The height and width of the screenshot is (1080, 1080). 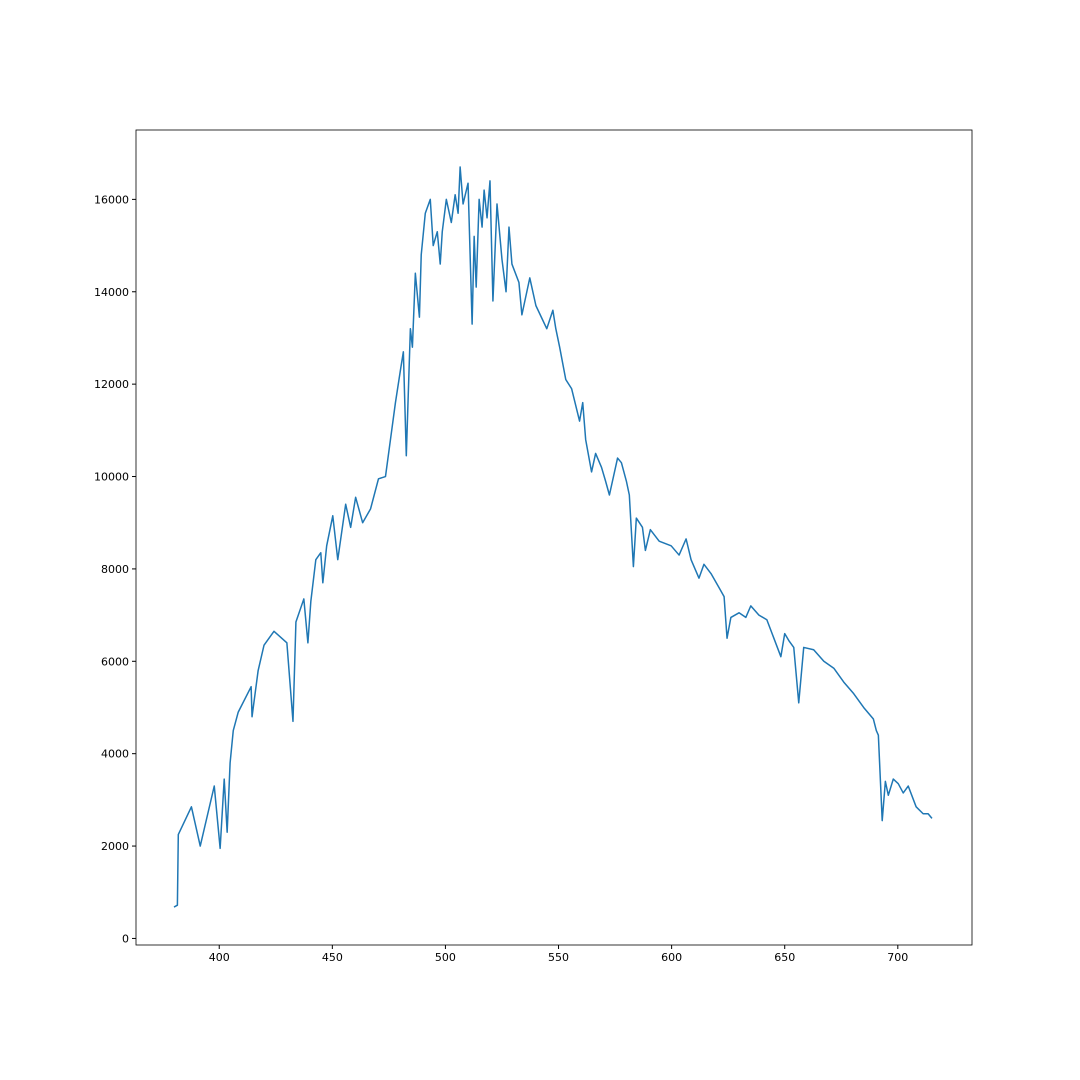 I want to click on x-tick-label: 600, so click(x=671, y=957).